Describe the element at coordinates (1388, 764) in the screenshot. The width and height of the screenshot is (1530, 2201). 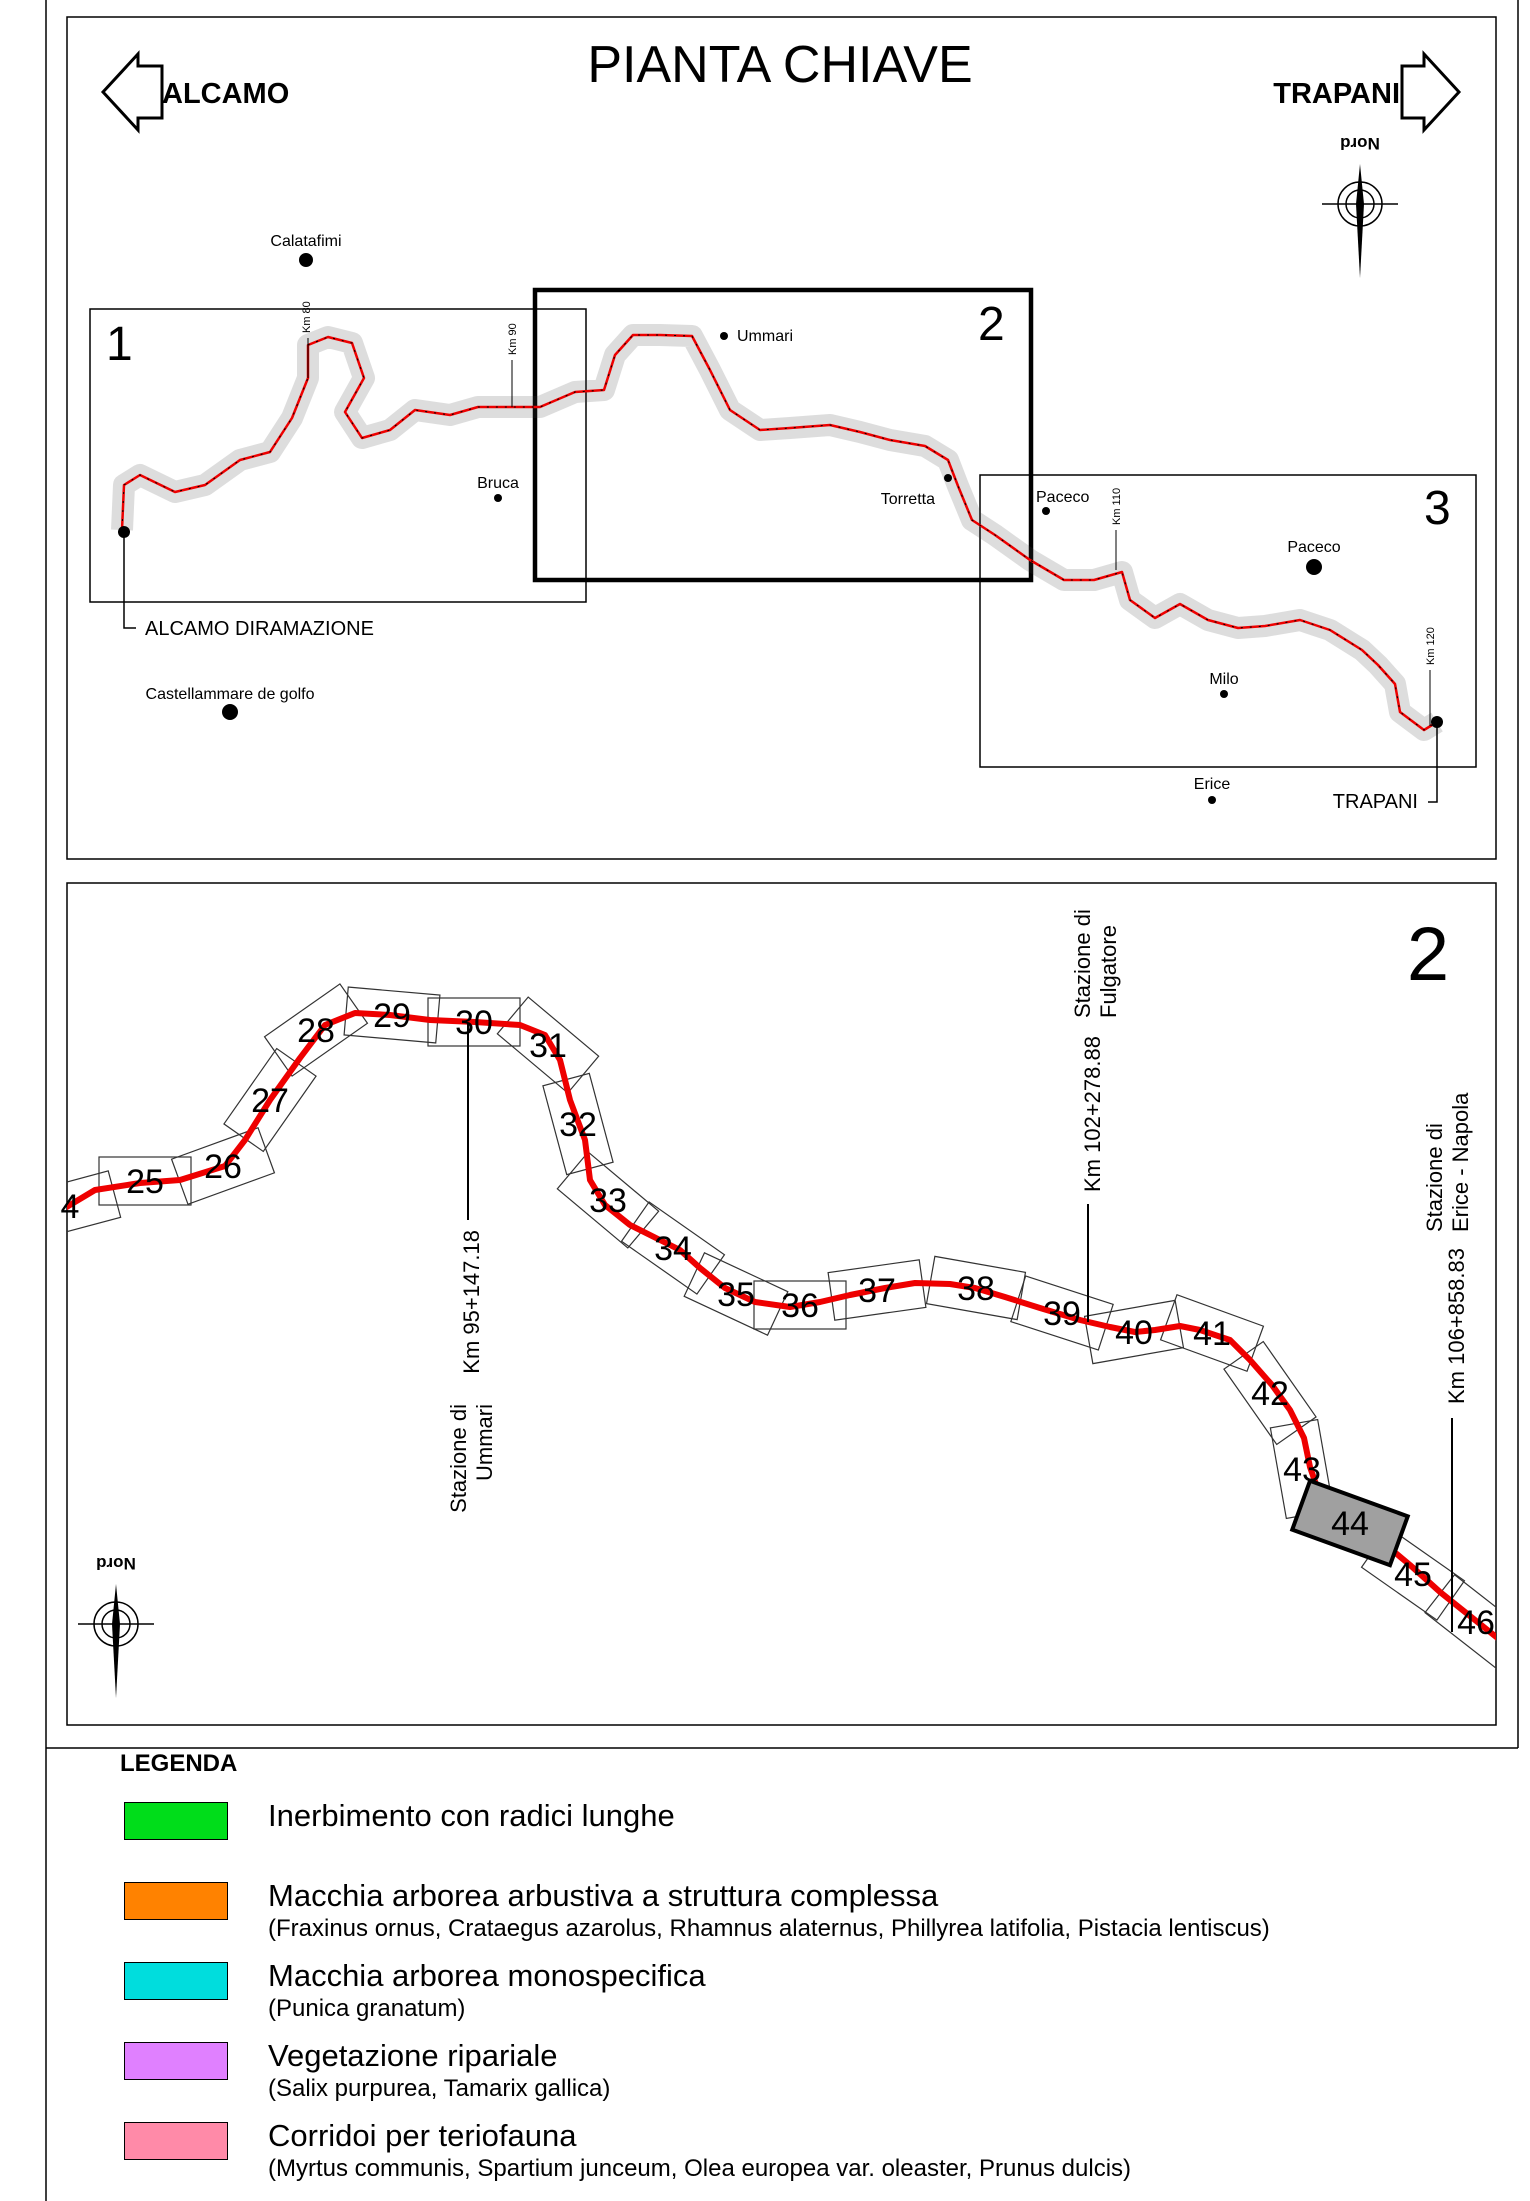
I see `endpoint-trapani: TRAPANI` at that location.